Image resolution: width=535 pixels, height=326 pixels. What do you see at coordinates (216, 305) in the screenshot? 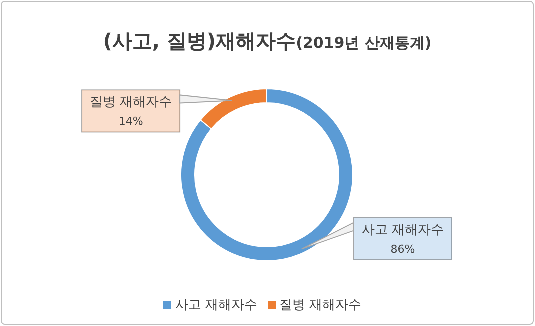
I see `legend-label: 사고 재해자수` at bounding box center [216, 305].